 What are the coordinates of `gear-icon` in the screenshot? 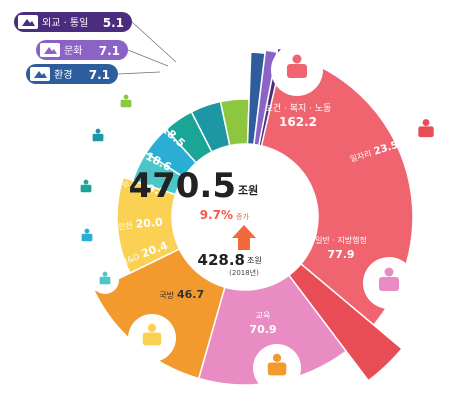 It's located at (98, 135).